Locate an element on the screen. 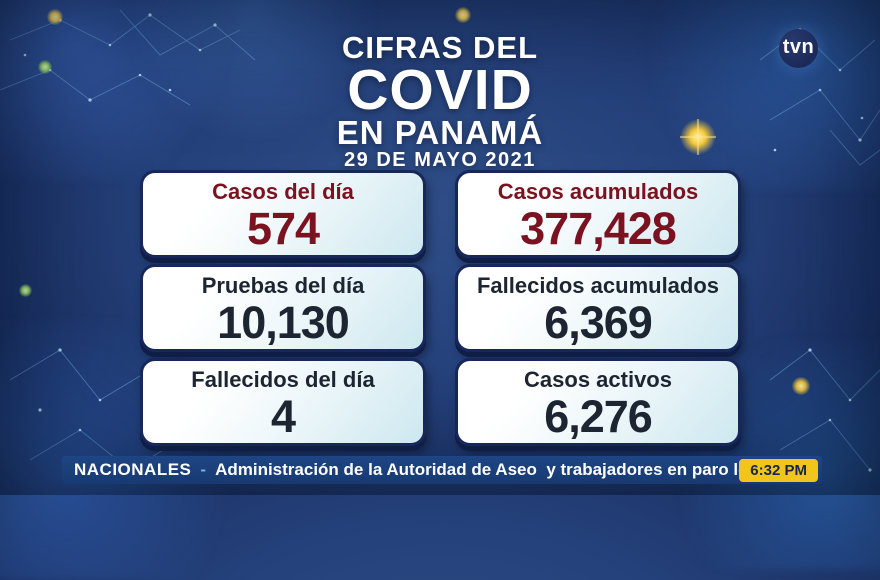 The height and width of the screenshot is (580, 880). stat-value: 10,130 is located at coordinates (283, 322).